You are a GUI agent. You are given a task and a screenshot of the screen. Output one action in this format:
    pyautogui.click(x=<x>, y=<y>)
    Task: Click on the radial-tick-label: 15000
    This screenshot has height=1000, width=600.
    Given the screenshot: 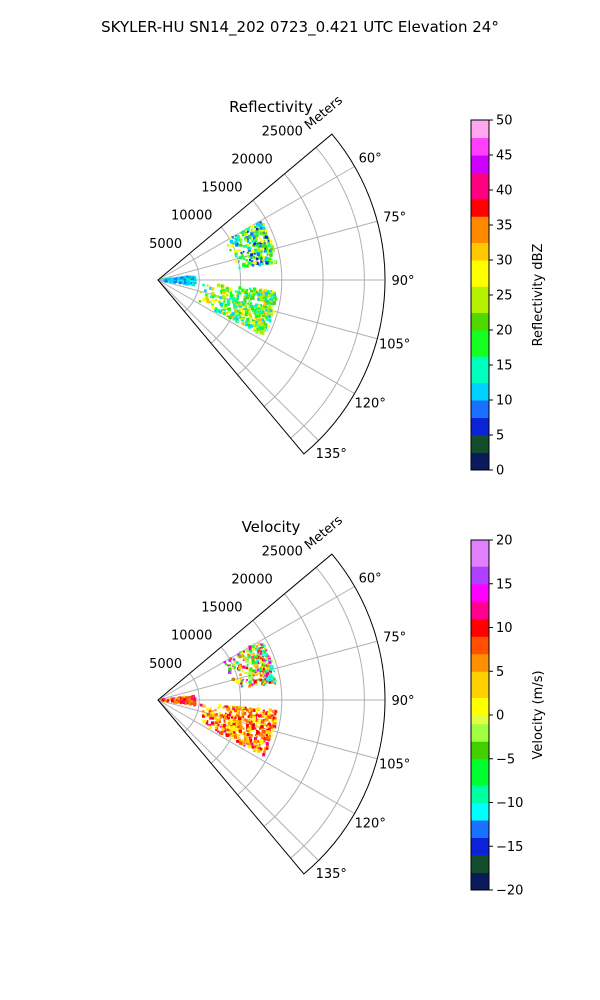 What is the action you would take?
    pyautogui.click(x=221, y=188)
    